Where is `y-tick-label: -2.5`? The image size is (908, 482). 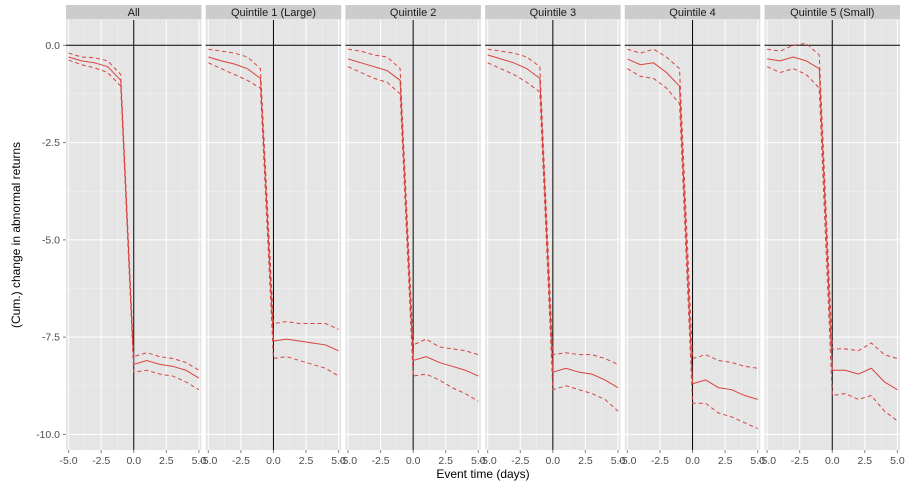
y-tick-label: -2.5 is located at coordinates (51, 143).